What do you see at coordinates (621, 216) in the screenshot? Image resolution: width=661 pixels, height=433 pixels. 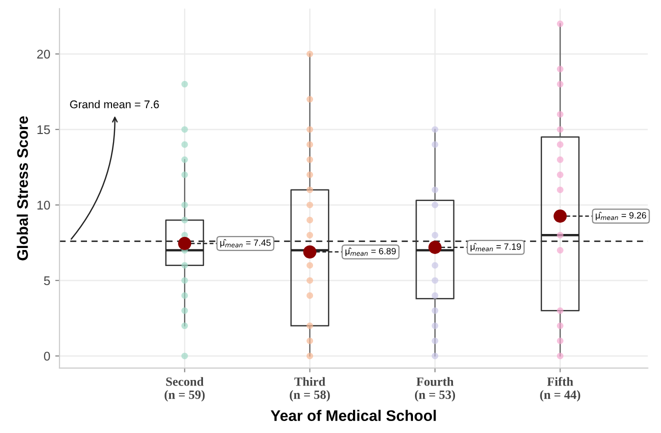 I see `annotation: μ̂$_{mean}$ = 9.26` at bounding box center [621, 216].